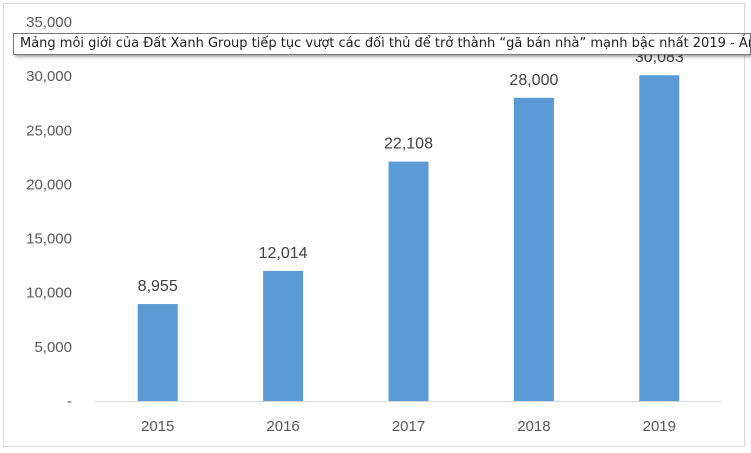 This screenshot has width=751, height=453. What do you see at coordinates (49, 239) in the screenshot?
I see `y-tick-label: 15,000` at bounding box center [49, 239].